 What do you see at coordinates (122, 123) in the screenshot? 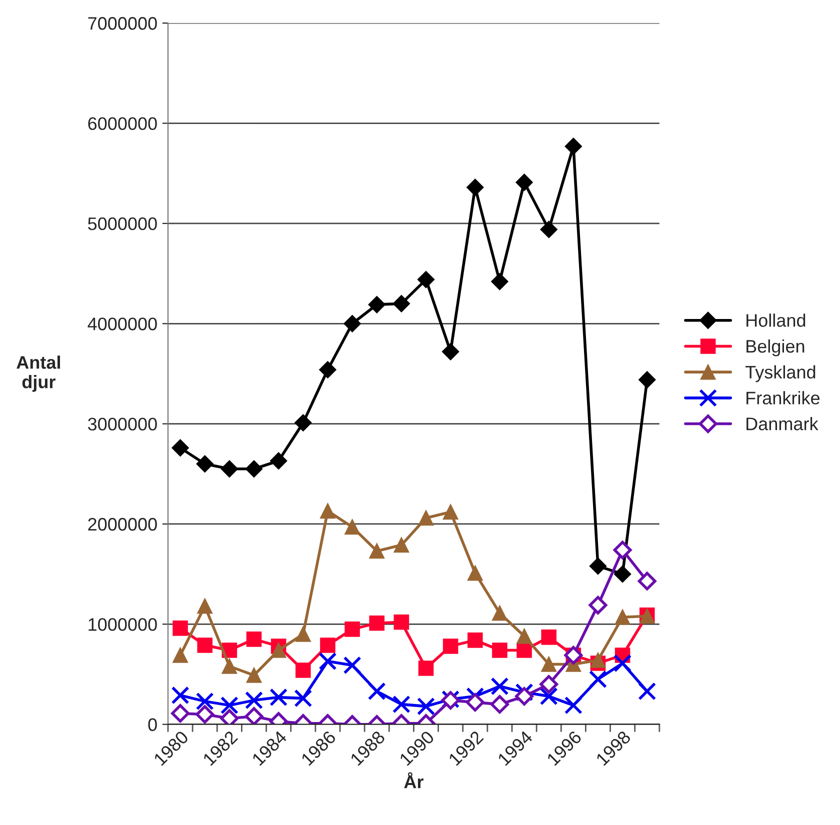
I see `y-tick-label: 6000000` at bounding box center [122, 123].